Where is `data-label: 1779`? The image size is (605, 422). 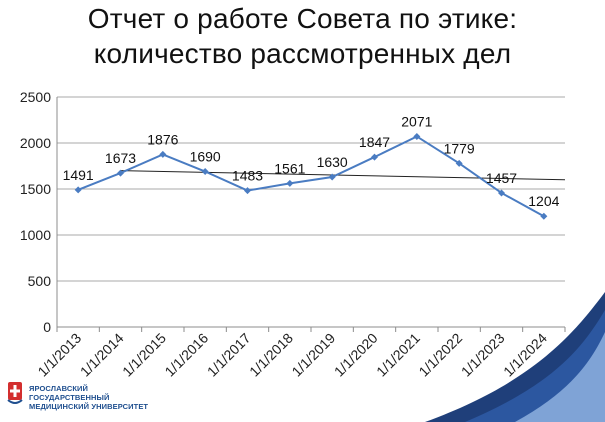
data-label: 1779 is located at coordinates (459, 148).